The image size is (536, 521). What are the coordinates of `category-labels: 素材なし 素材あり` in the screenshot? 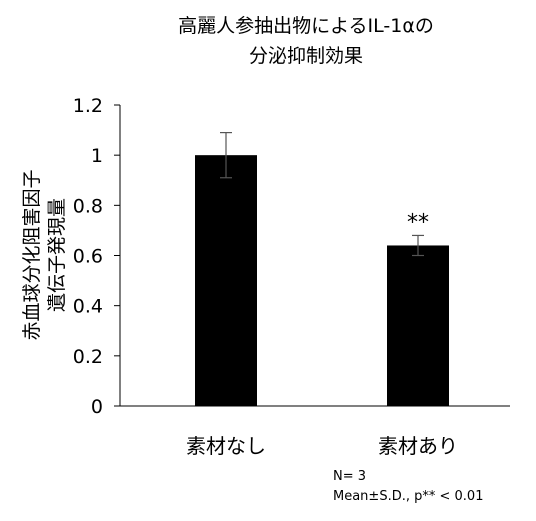 It's located at (322, 446).